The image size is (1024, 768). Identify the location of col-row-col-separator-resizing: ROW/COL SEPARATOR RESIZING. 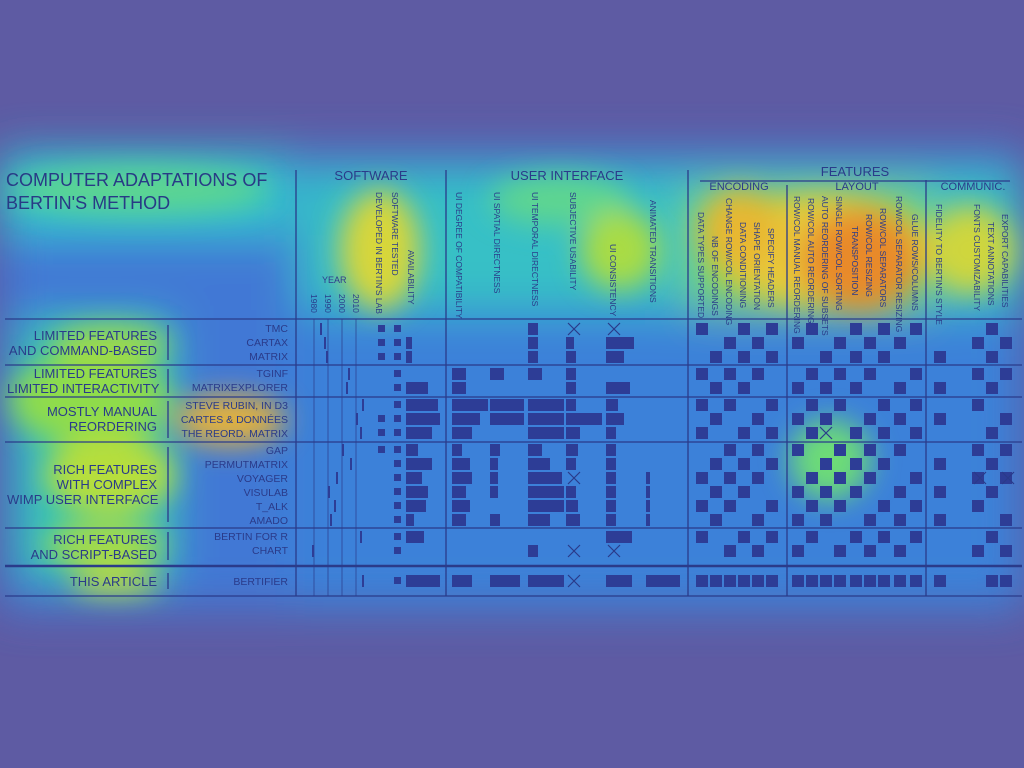
(899, 264).